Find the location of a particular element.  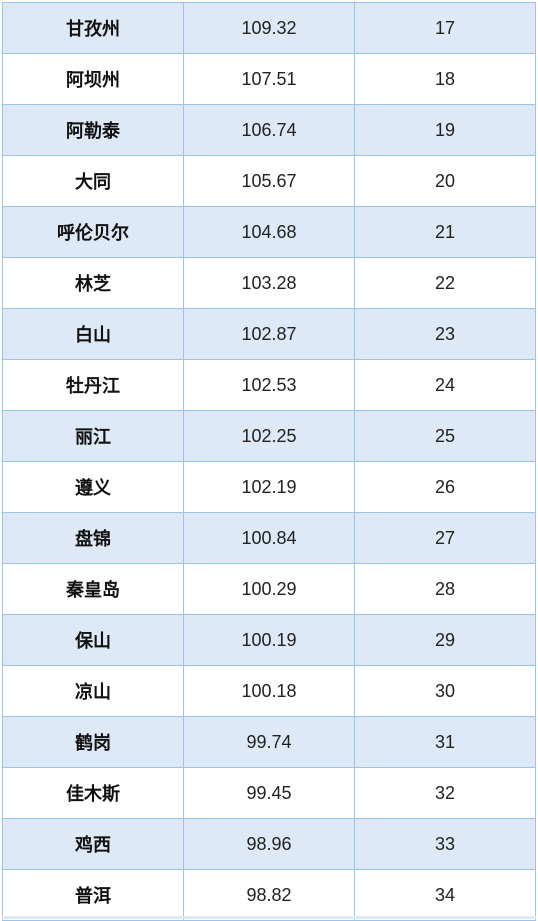

score-cell: 103.28 is located at coordinates (269, 283).